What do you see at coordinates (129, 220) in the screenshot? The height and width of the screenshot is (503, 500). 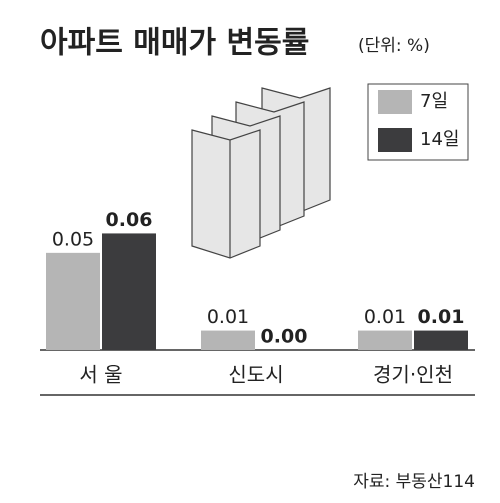 I see `value-label: 0.06` at bounding box center [129, 220].